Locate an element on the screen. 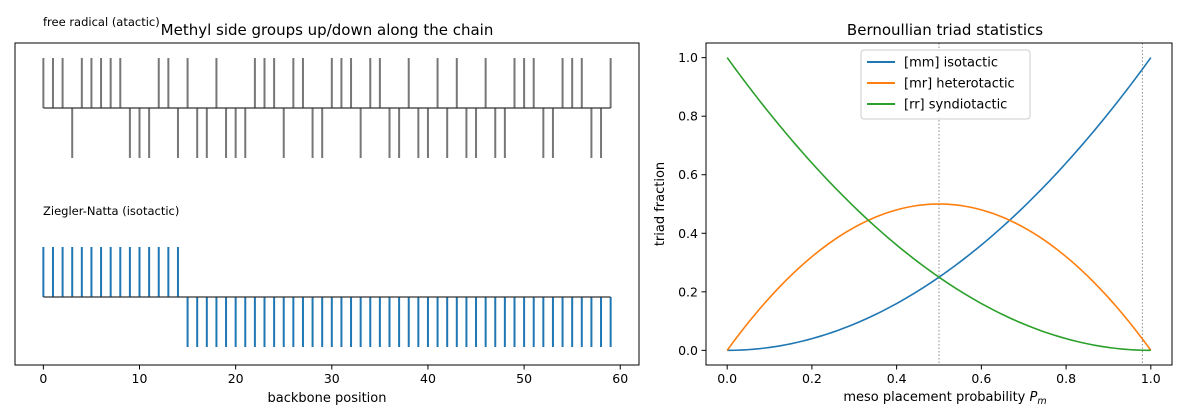 The width and height of the screenshot is (1200, 420). left-x-tick-label: 20 is located at coordinates (236, 378).